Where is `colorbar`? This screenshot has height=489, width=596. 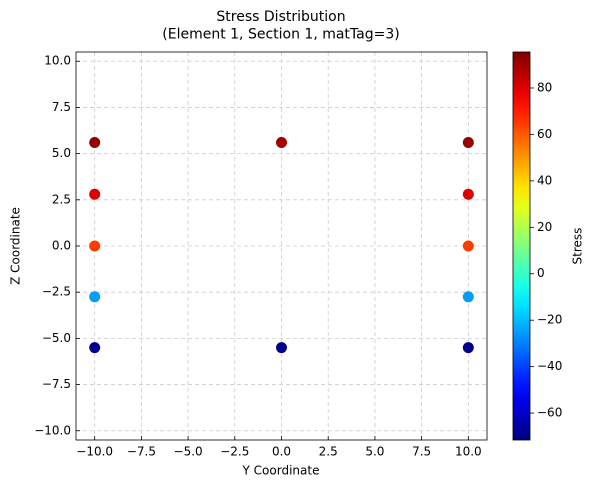 colorbar is located at coordinates (521, 246).